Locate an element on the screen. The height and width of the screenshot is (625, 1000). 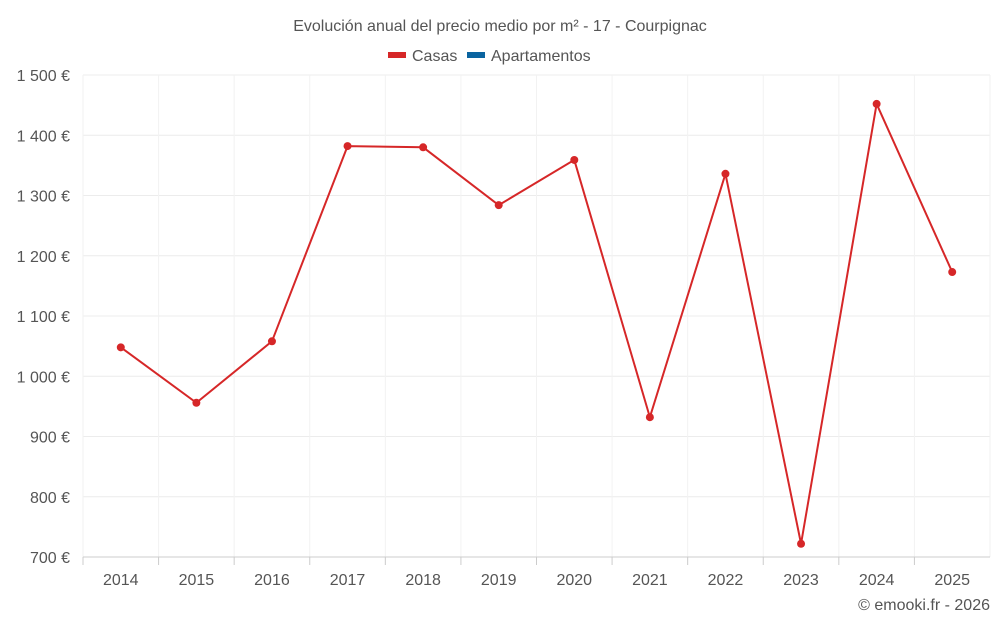
y-tick-label: 900 € is located at coordinates (50, 438).